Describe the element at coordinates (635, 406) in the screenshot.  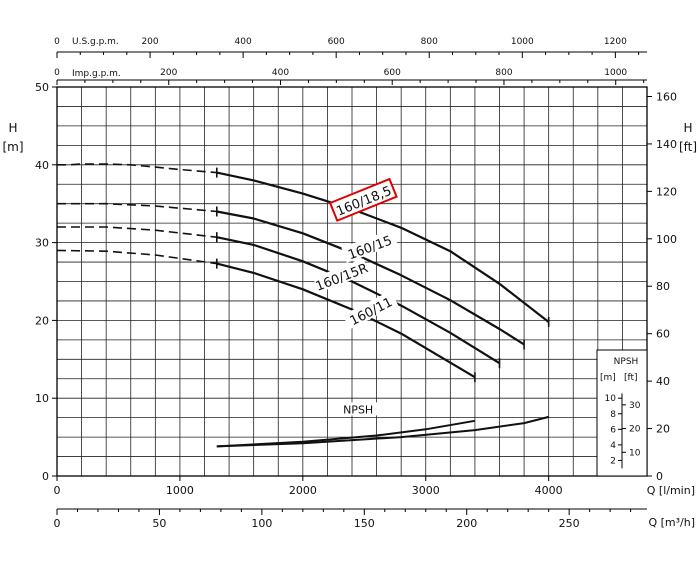
I see `npsh-ft-tick-label: 30` at that location.